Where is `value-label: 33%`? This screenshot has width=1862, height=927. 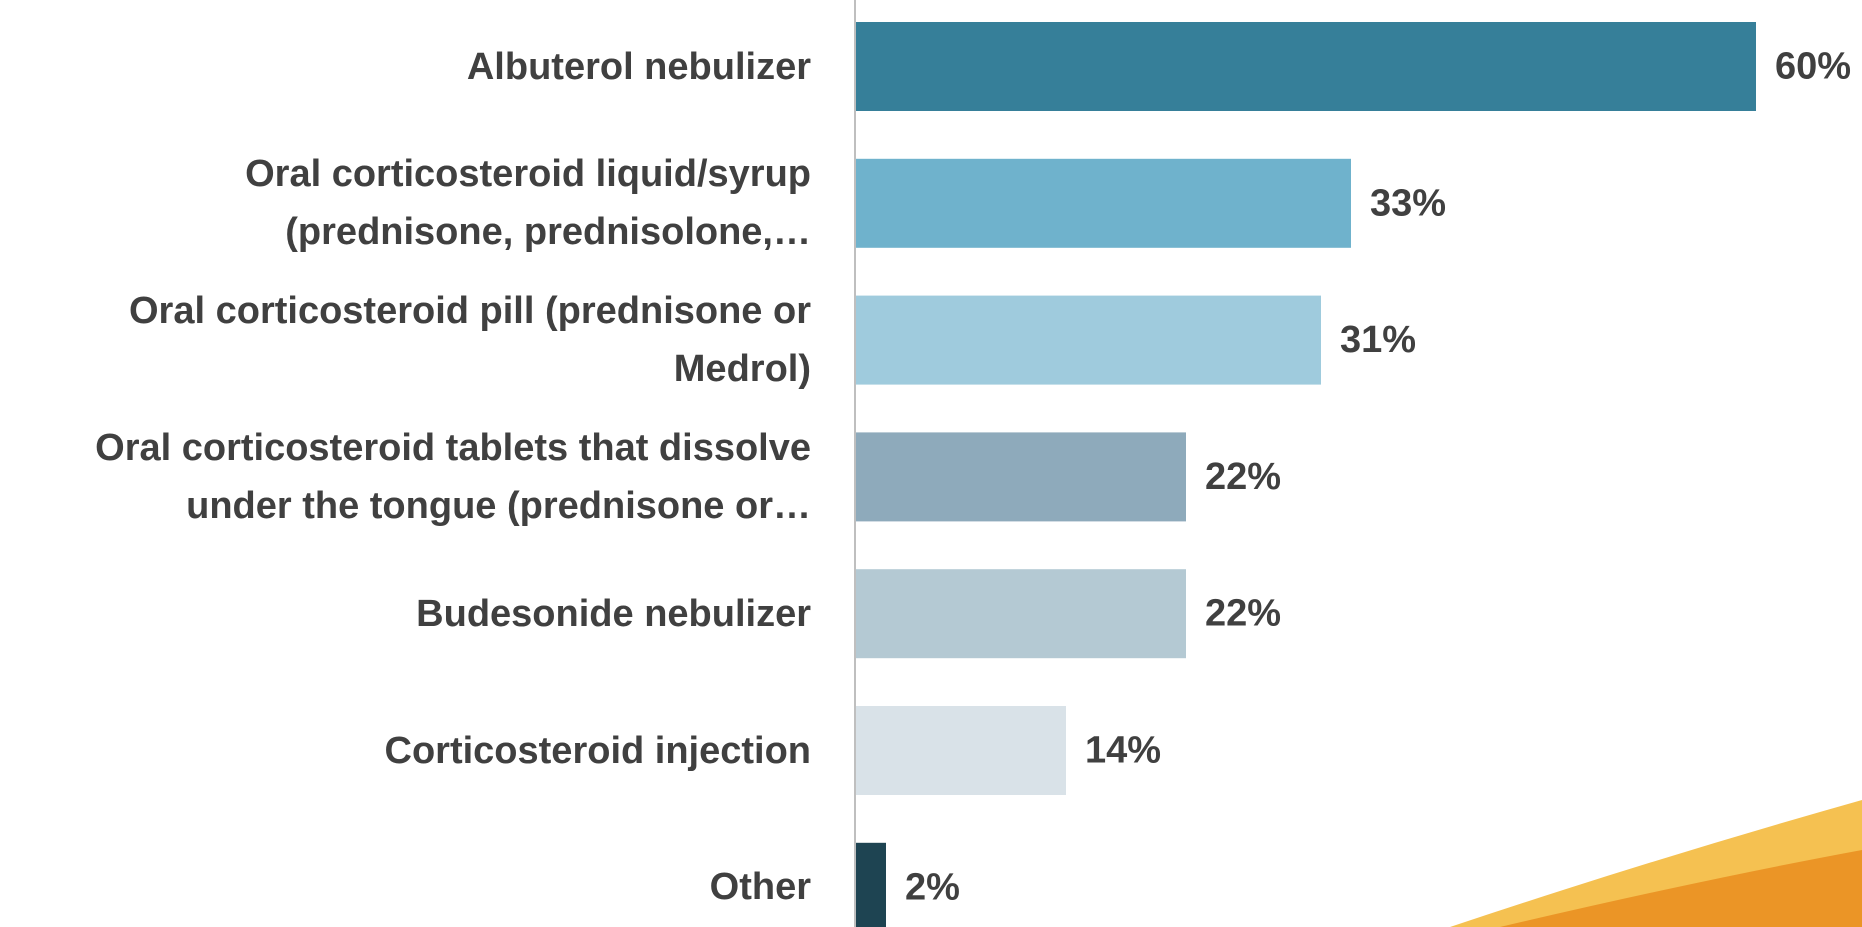
value-label: 33% is located at coordinates (1408, 203).